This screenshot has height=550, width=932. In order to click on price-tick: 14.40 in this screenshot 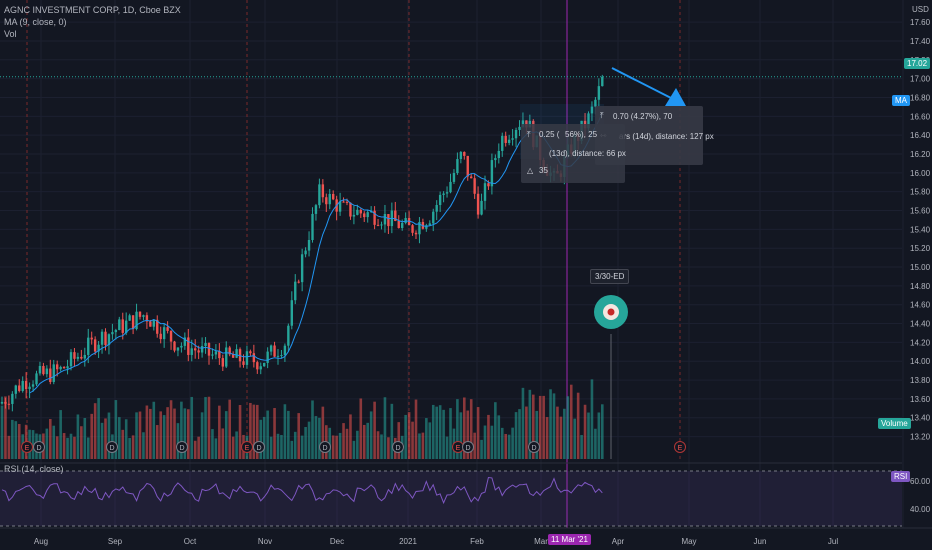, I will do `click(920, 324)`.